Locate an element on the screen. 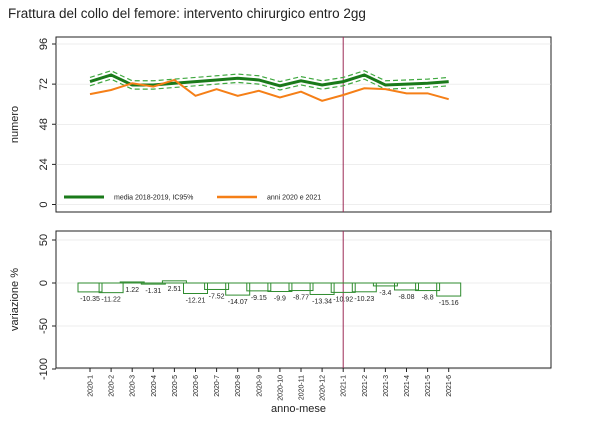 This screenshot has width=602, height=429. bar-value-label: -3.4 is located at coordinates (385, 293).